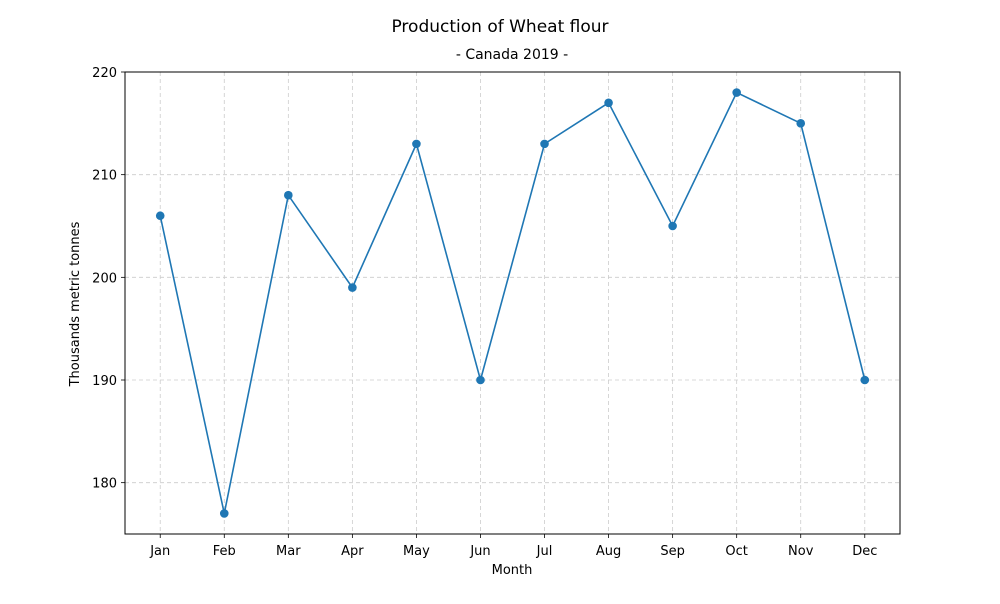  What do you see at coordinates (544, 551) in the screenshot?
I see `x-tick-label: Jul` at bounding box center [544, 551].